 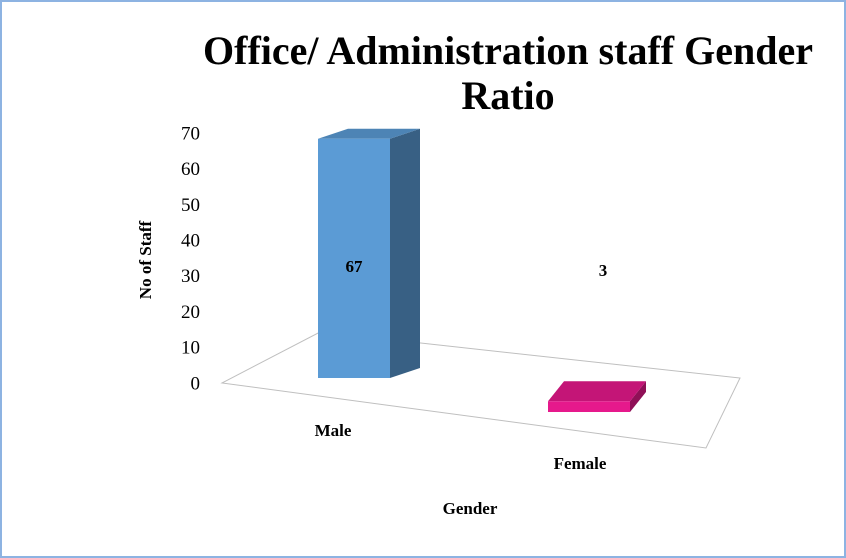 What do you see at coordinates (508, 50) in the screenshot?
I see `chart-title: Office/ Administration staff Gender` at bounding box center [508, 50].